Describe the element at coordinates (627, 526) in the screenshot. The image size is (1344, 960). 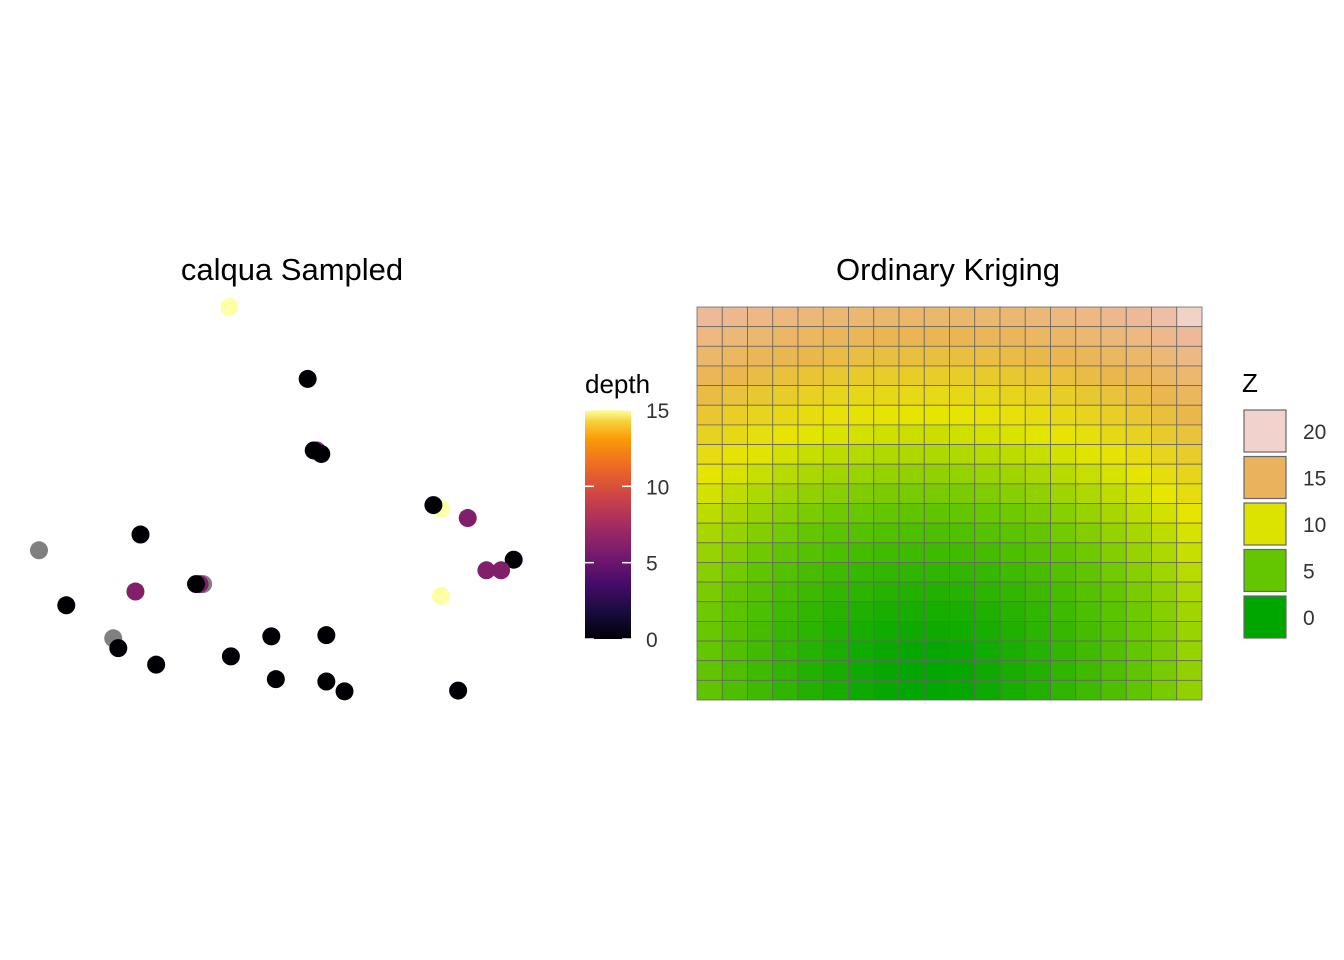
I see `depth-ticks: 0 5 10 15` at that location.